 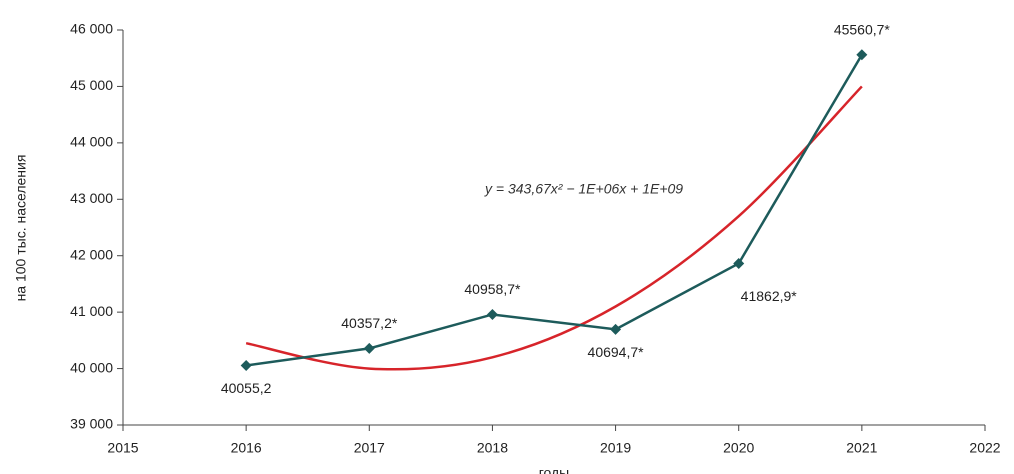 What do you see at coordinates (369, 448) in the screenshot?
I see `x-tick-label: 2017` at bounding box center [369, 448].